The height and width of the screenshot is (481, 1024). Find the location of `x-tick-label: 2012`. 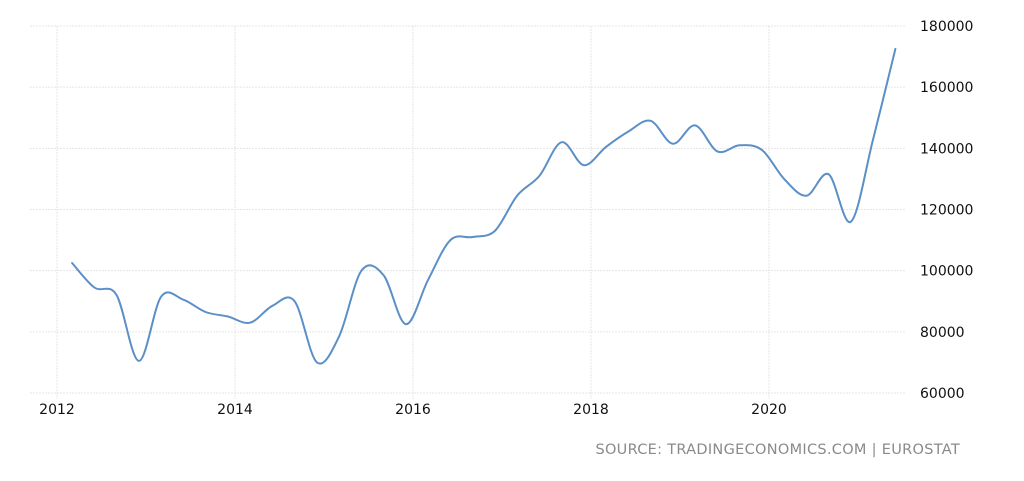

x-tick-label: 2012 is located at coordinates (57, 410).